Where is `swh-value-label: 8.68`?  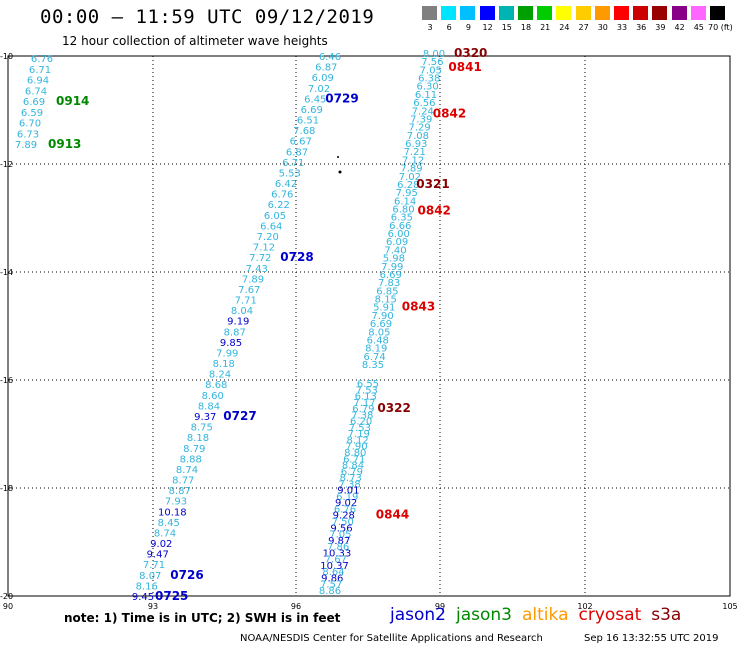
swh-value-label: 8.68 is located at coordinates (216, 385).